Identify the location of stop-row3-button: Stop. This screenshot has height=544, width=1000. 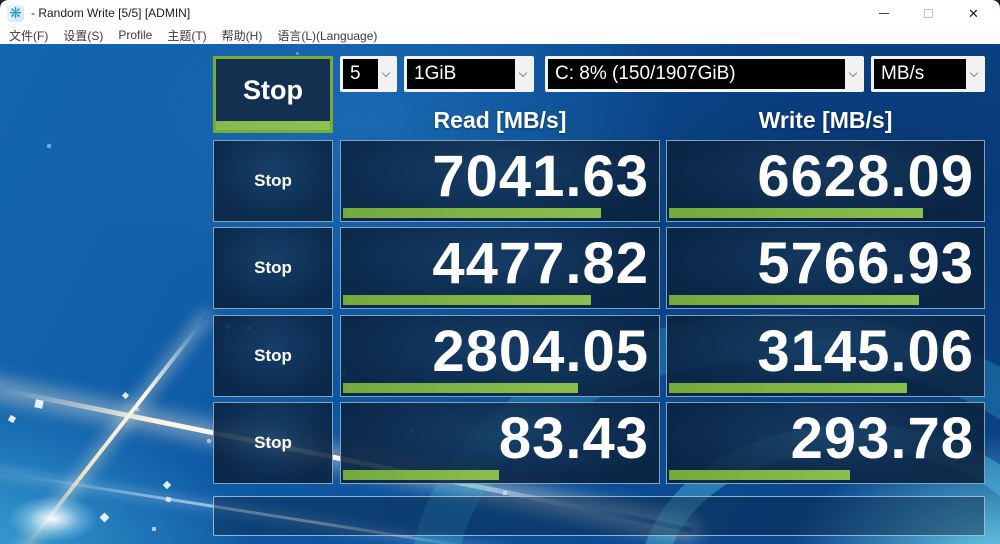
(273, 356).